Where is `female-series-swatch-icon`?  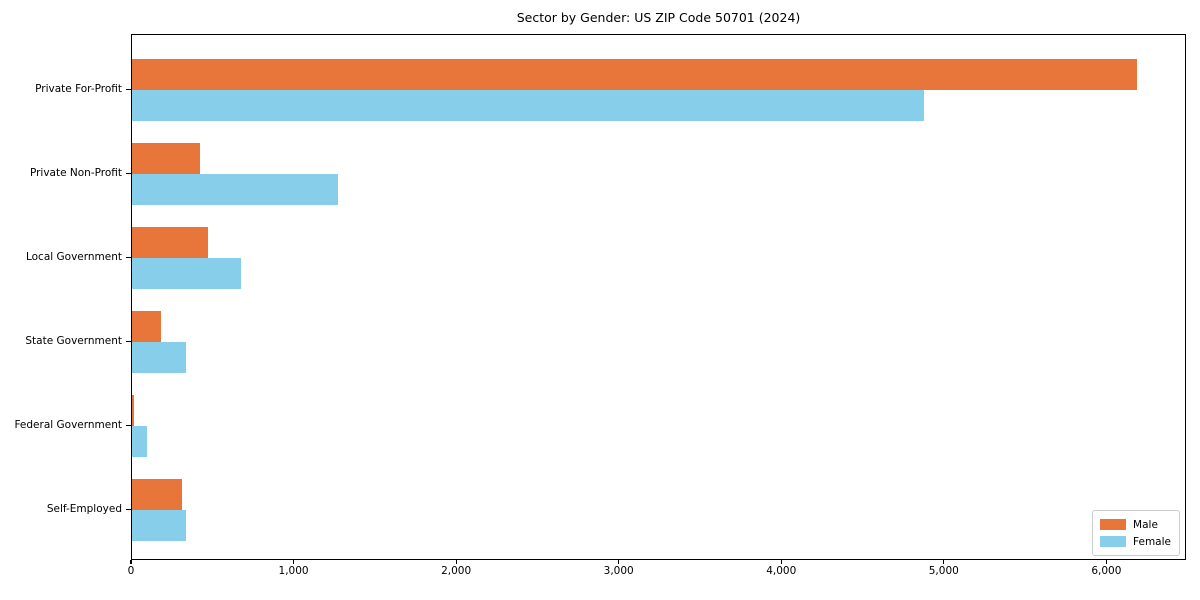
female-series-swatch-icon is located at coordinates (1113, 541).